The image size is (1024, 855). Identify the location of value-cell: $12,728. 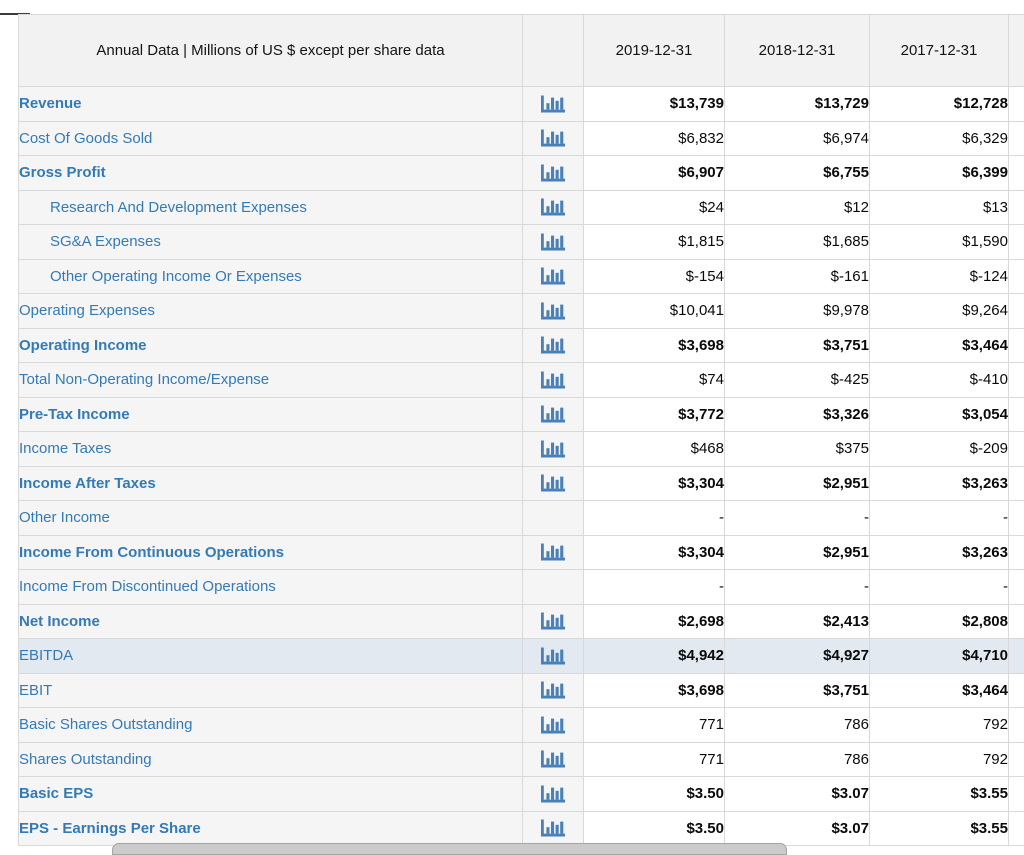
(939, 104).